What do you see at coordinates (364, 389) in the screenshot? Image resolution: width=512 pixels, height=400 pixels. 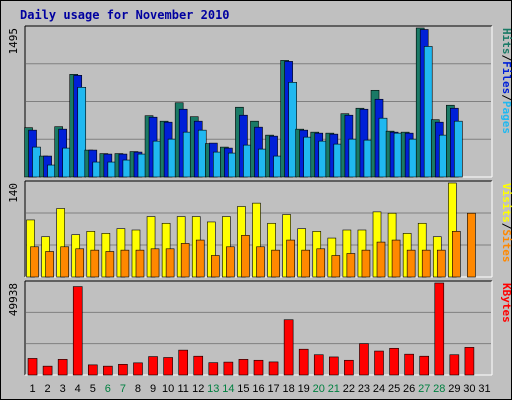 I see `day-tick-label: 23` at bounding box center [364, 389].